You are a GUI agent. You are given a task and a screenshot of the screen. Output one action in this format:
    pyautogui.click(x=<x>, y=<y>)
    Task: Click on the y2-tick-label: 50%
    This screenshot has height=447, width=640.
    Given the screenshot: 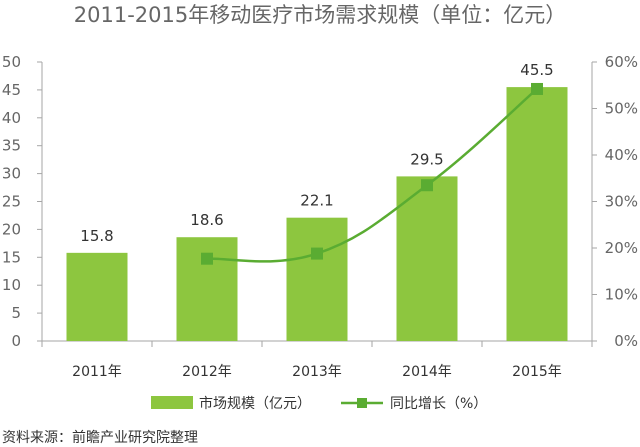 What is the action you would take?
    pyautogui.click(x=621, y=109)
    